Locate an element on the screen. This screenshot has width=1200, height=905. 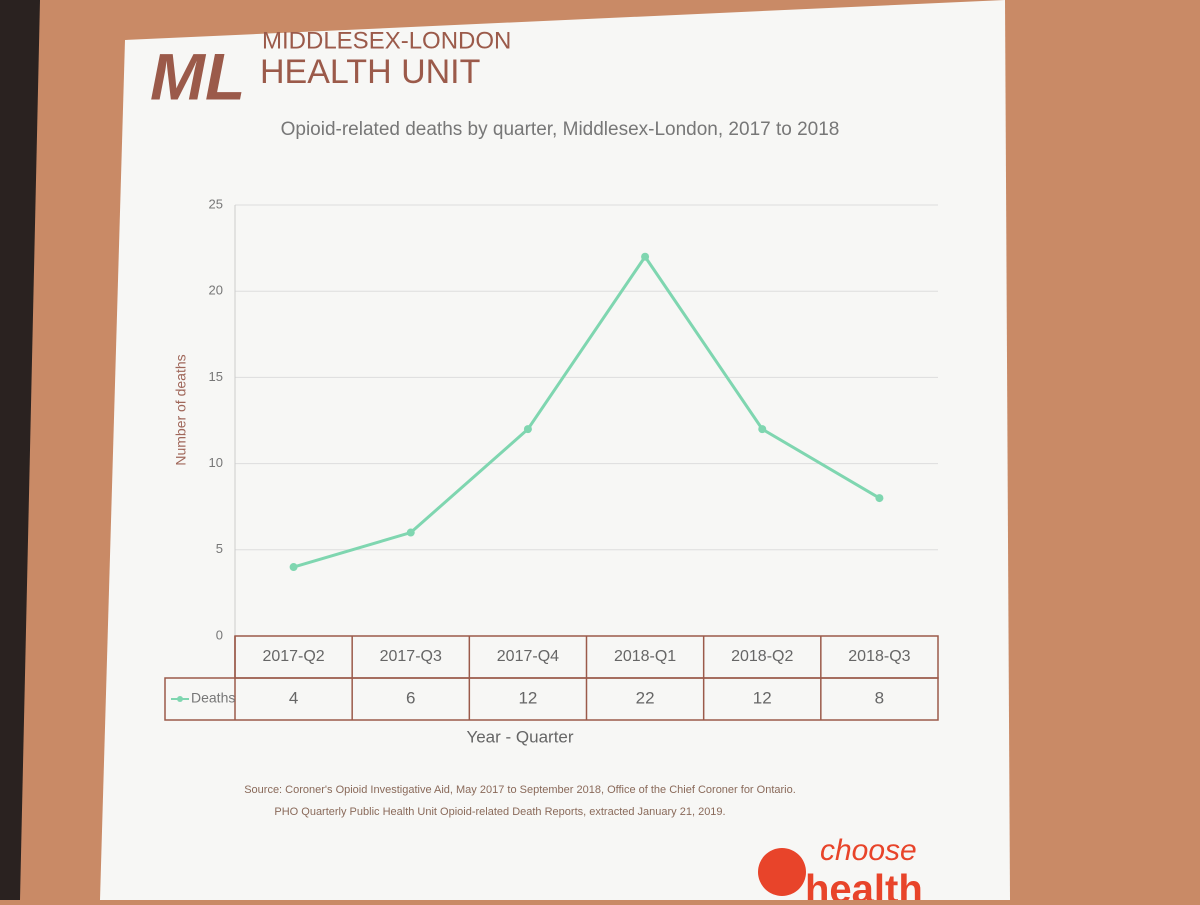
x-tick-label: 2018-Q3 is located at coordinates (879, 656).